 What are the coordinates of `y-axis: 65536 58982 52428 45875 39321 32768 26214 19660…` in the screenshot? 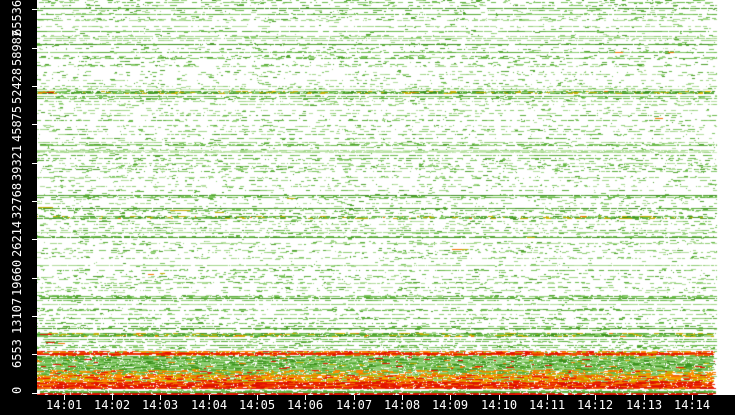 It's located at (18, 207).